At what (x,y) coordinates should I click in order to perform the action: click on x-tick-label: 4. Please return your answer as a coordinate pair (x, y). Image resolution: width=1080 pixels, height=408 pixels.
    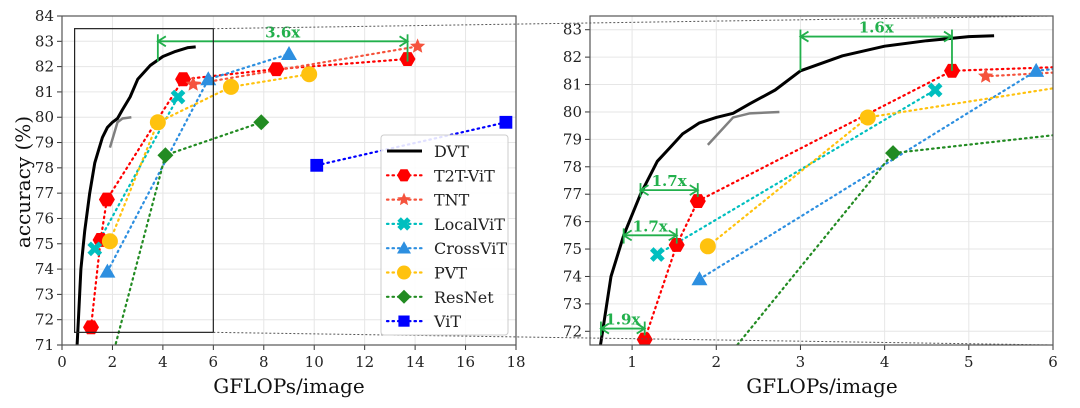
    Looking at the image, I should click on (163, 362).